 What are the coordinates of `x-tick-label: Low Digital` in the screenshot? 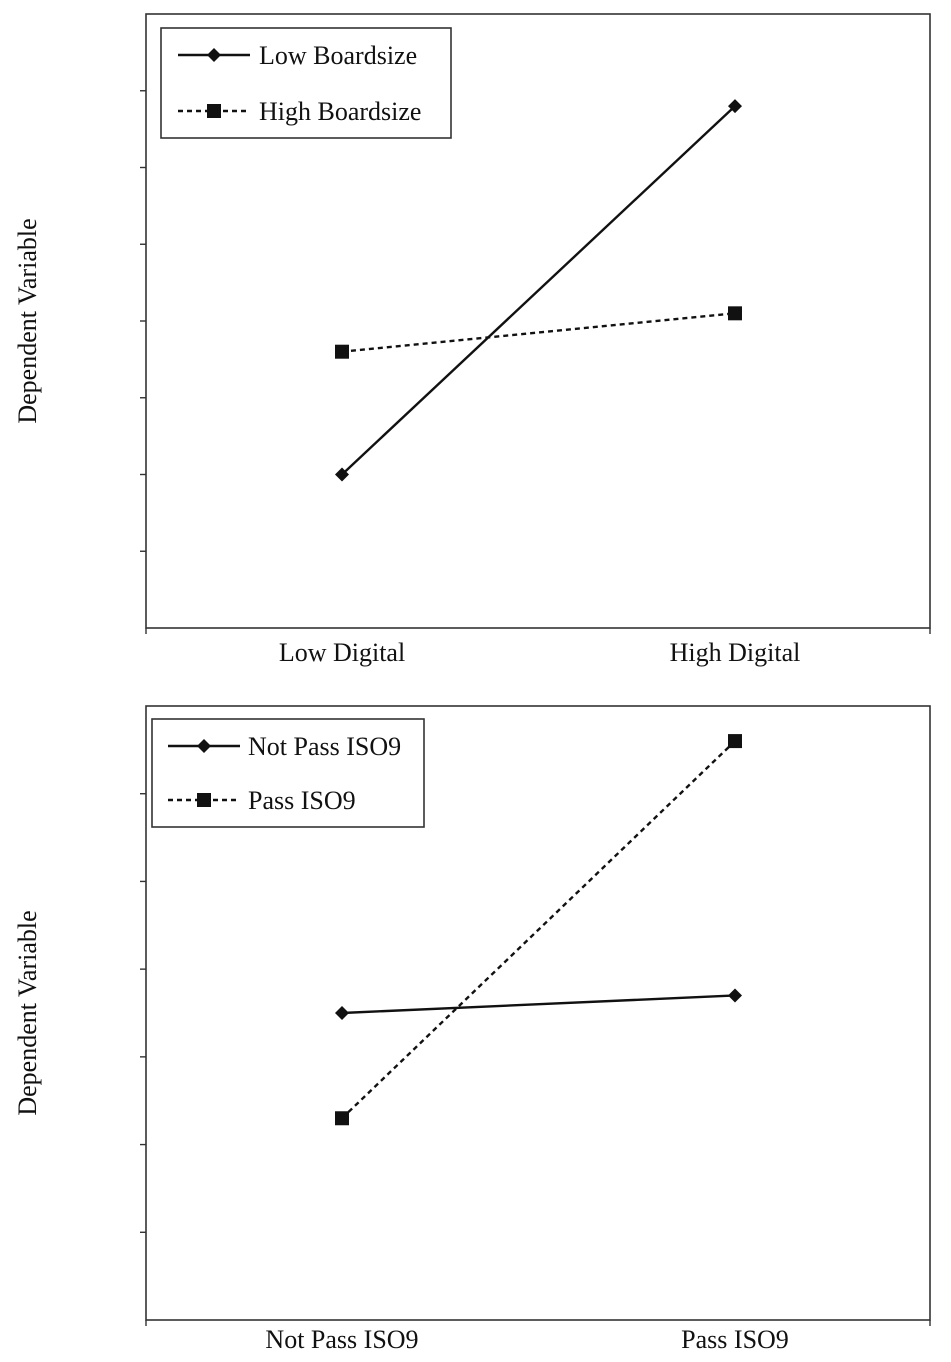 It's located at (342, 652).